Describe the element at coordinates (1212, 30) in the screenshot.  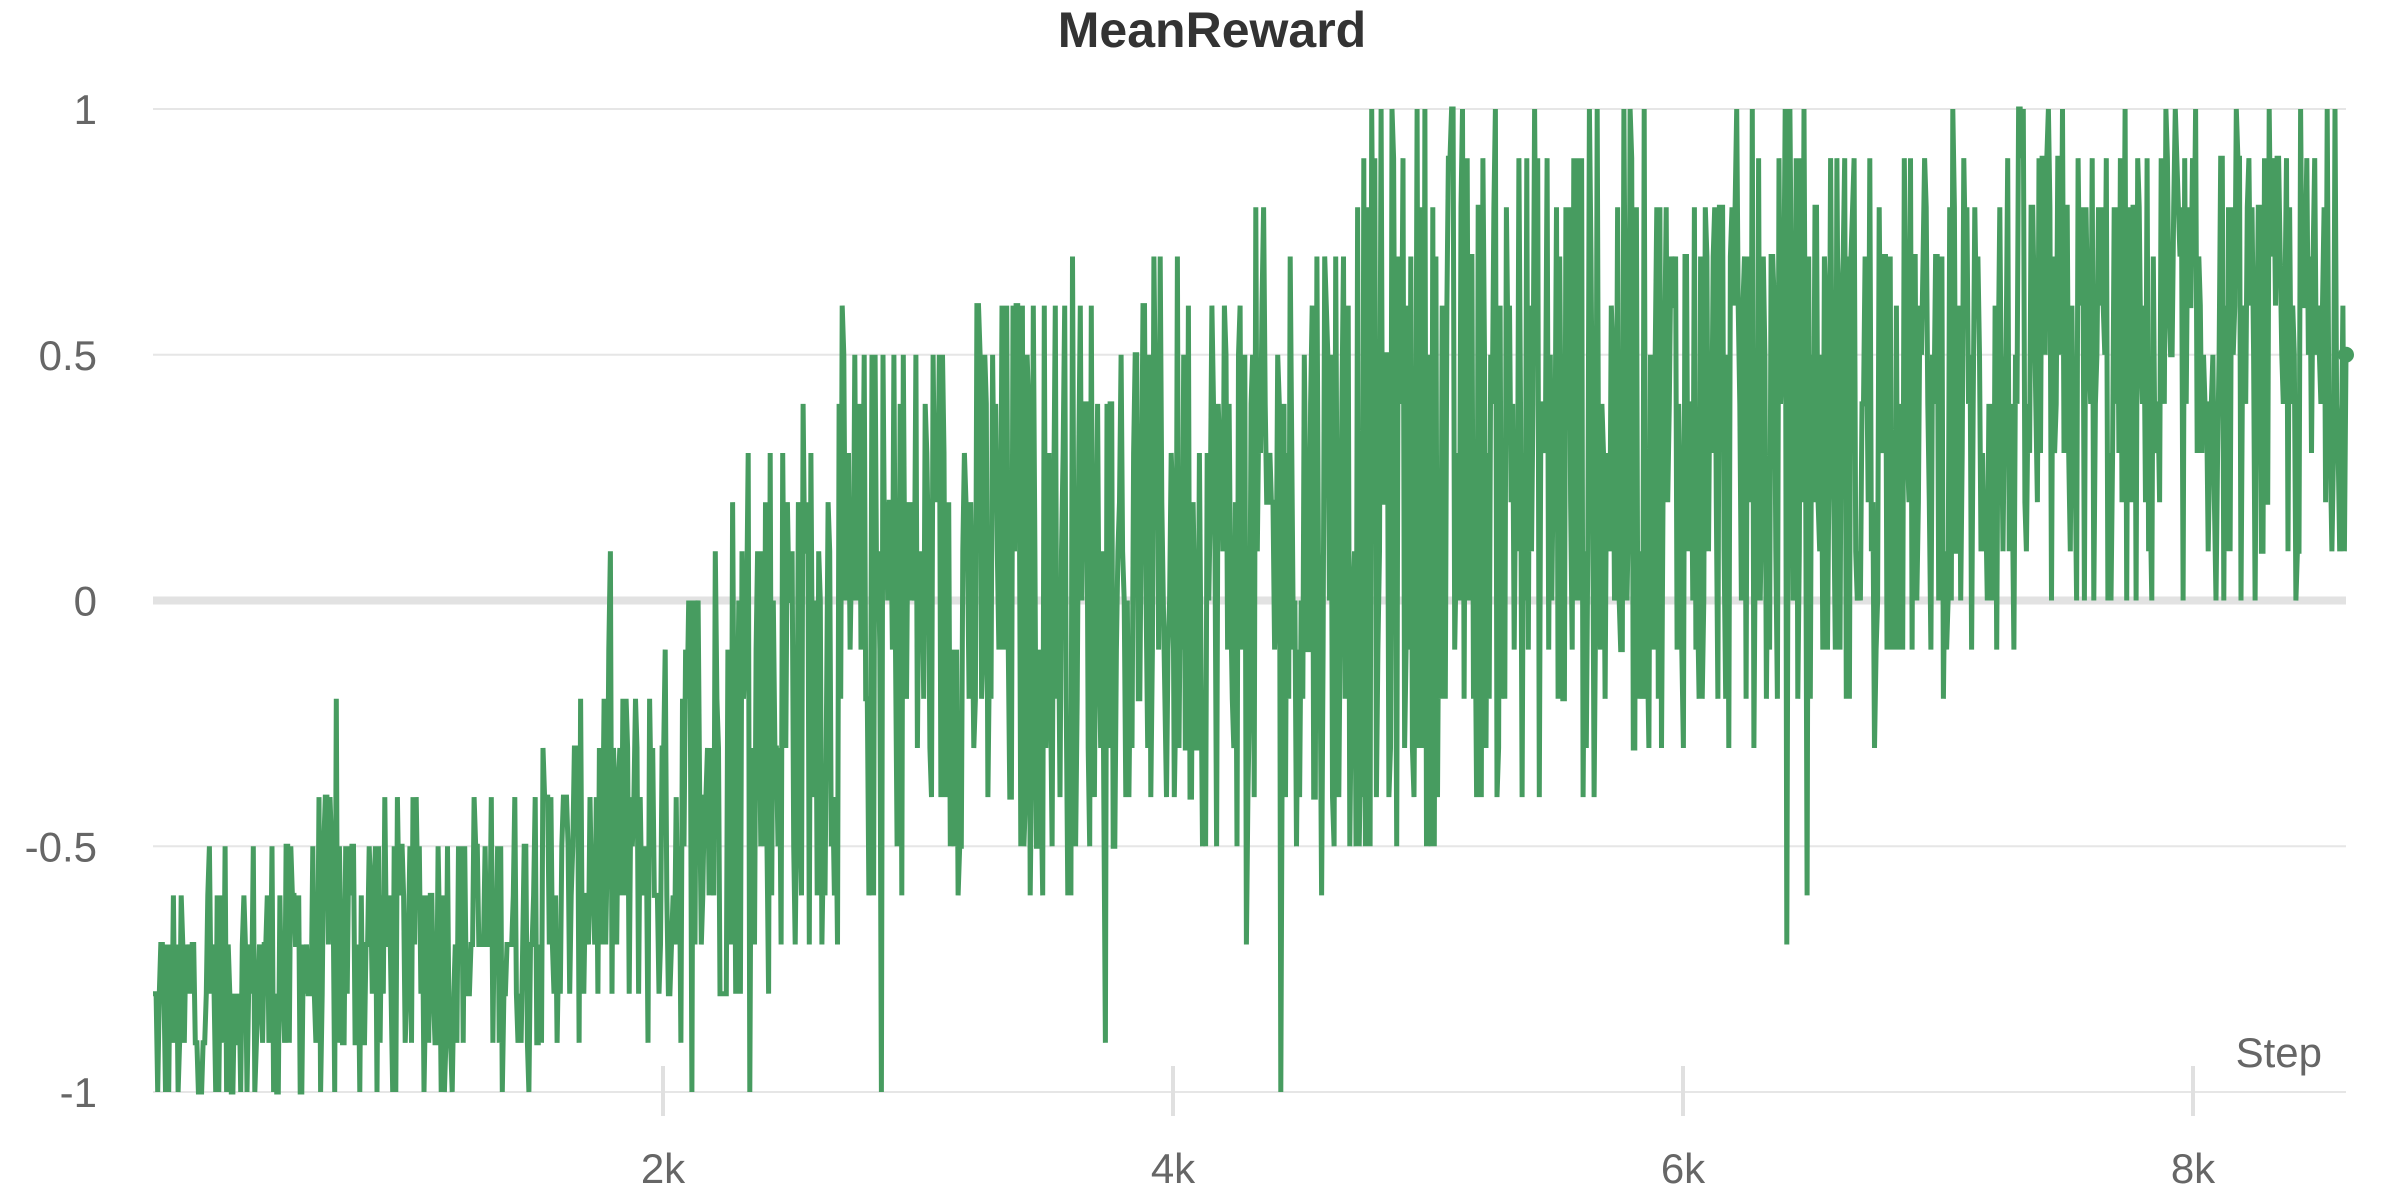
I see `chart-title: MeanReward` at that location.